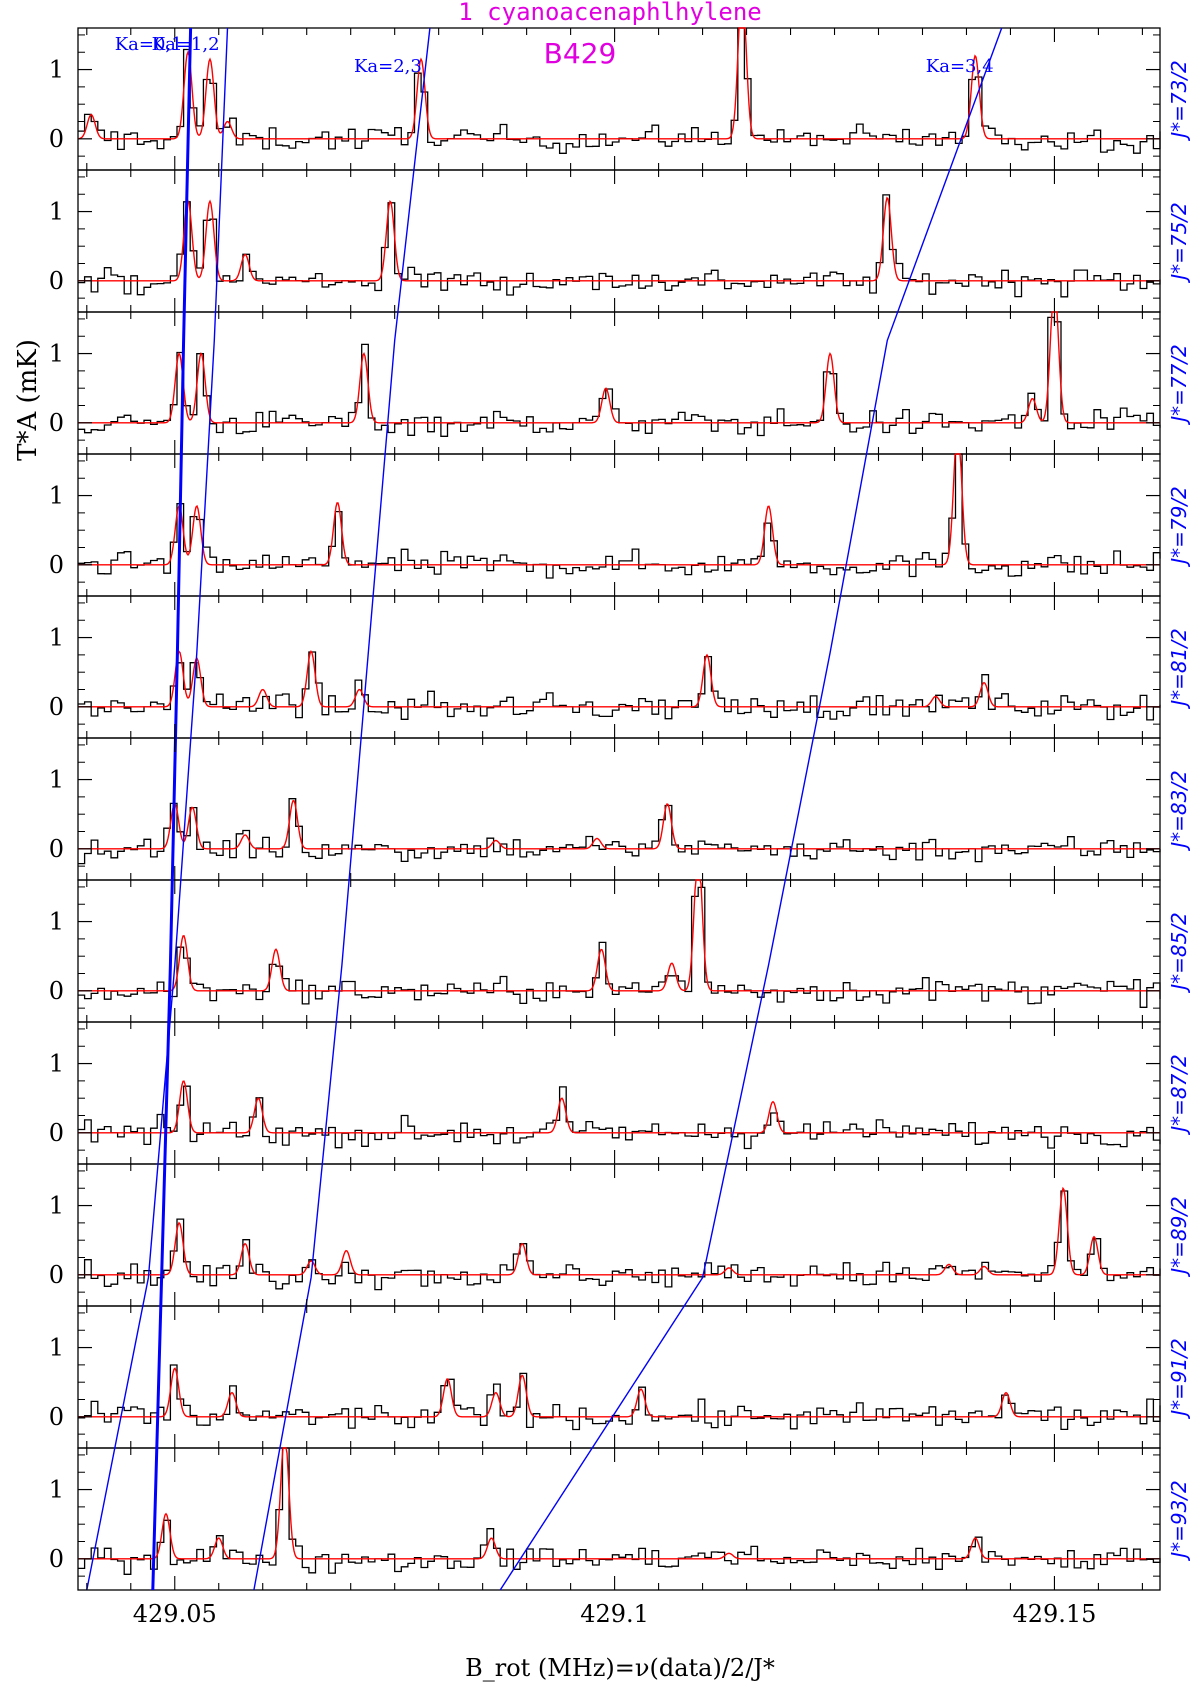 This screenshot has height=1693, width=1200. I want to click on chart-subtitle: B429, so click(580, 53).